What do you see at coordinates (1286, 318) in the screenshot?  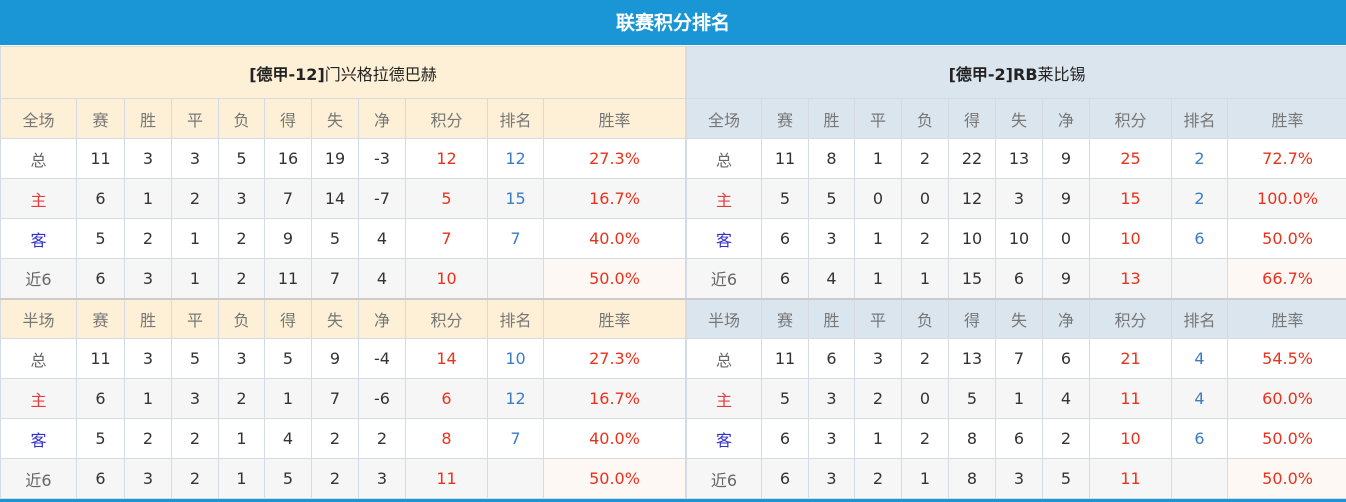 I see `column-header: 胜率` at bounding box center [1286, 318].